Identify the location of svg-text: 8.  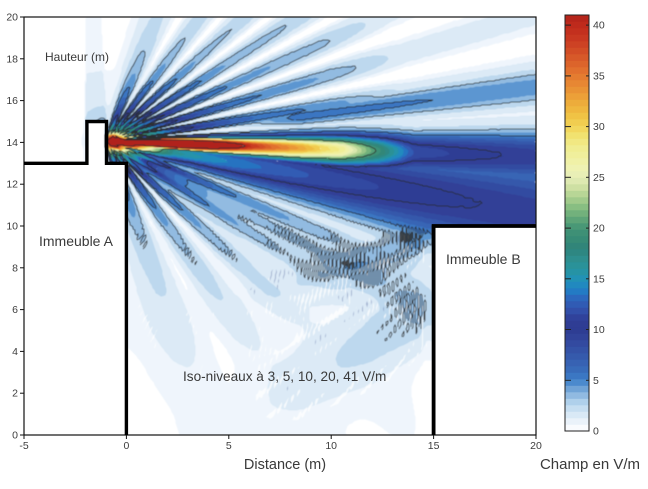
(15, 268).